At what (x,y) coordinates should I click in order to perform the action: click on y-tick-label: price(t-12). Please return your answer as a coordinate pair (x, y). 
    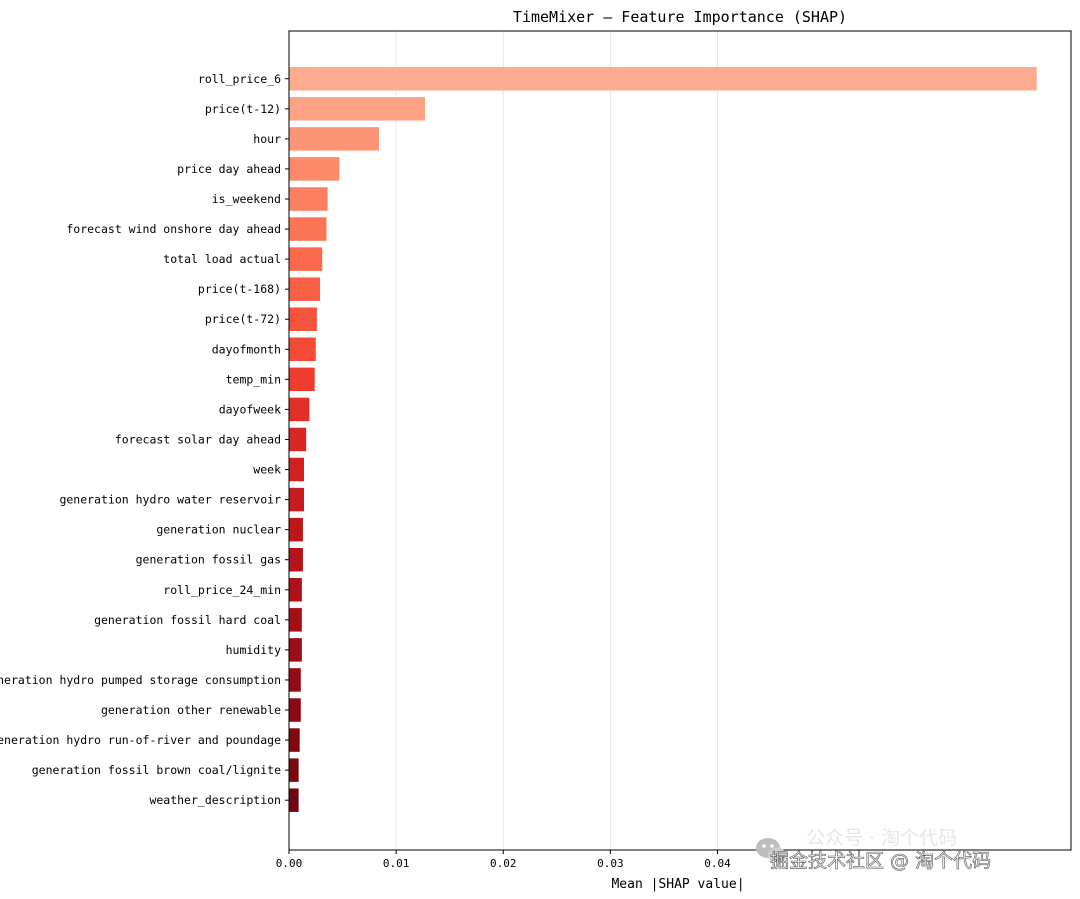
    Looking at the image, I should click on (243, 109).